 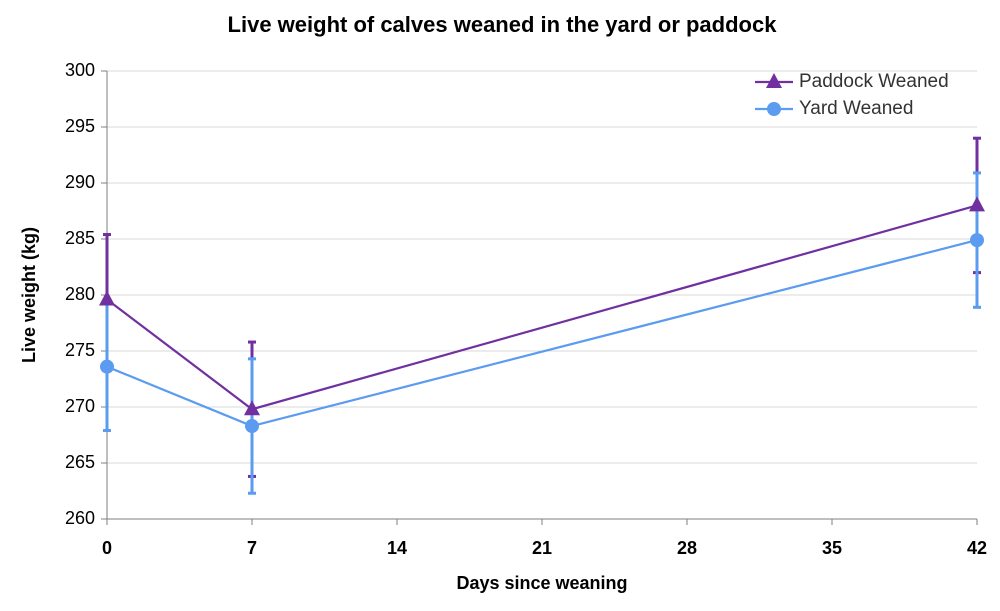 What do you see at coordinates (80, 70) in the screenshot?
I see `y-tick-label: 300` at bounding box center [80, 70].